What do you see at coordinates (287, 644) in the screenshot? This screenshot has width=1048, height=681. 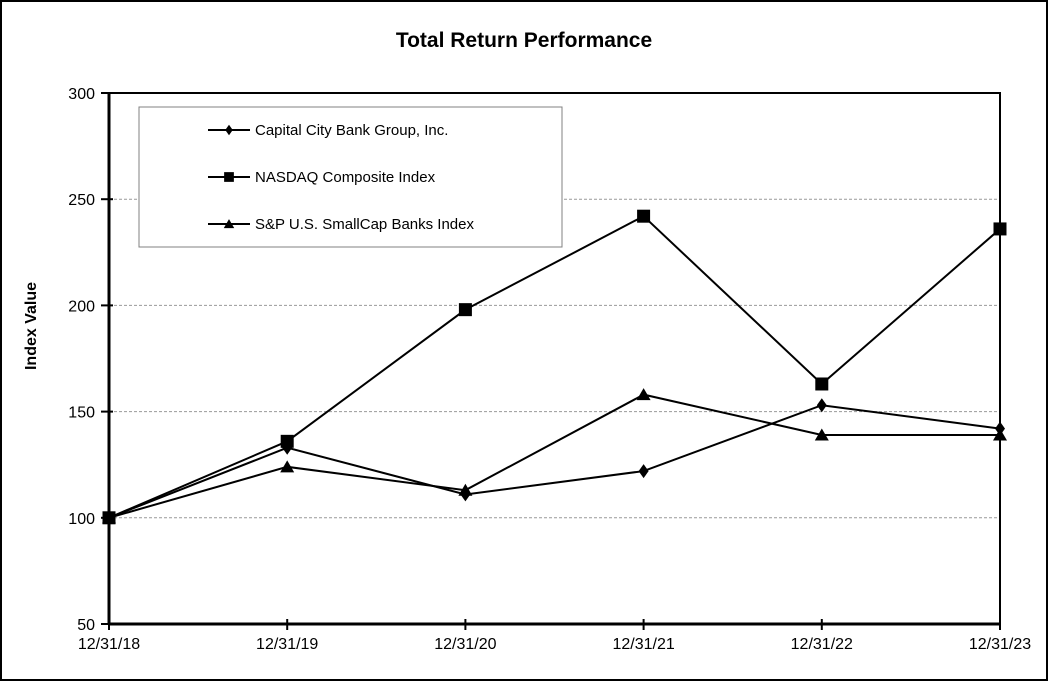 I see `x-tick-label: 12/31/19` at bounding box center [287, 644].